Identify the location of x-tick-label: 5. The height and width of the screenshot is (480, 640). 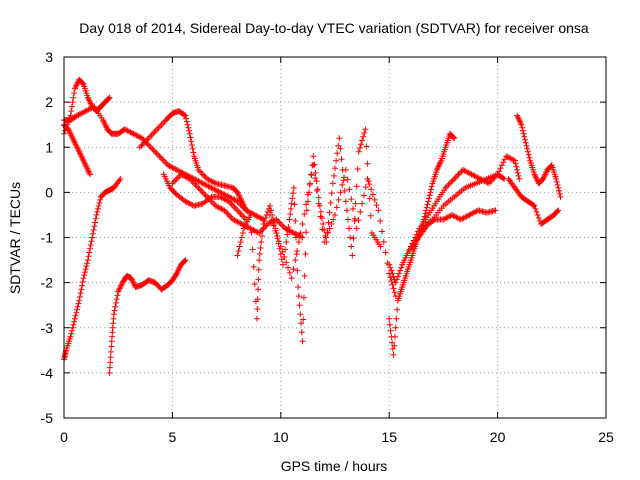
(173, 437).